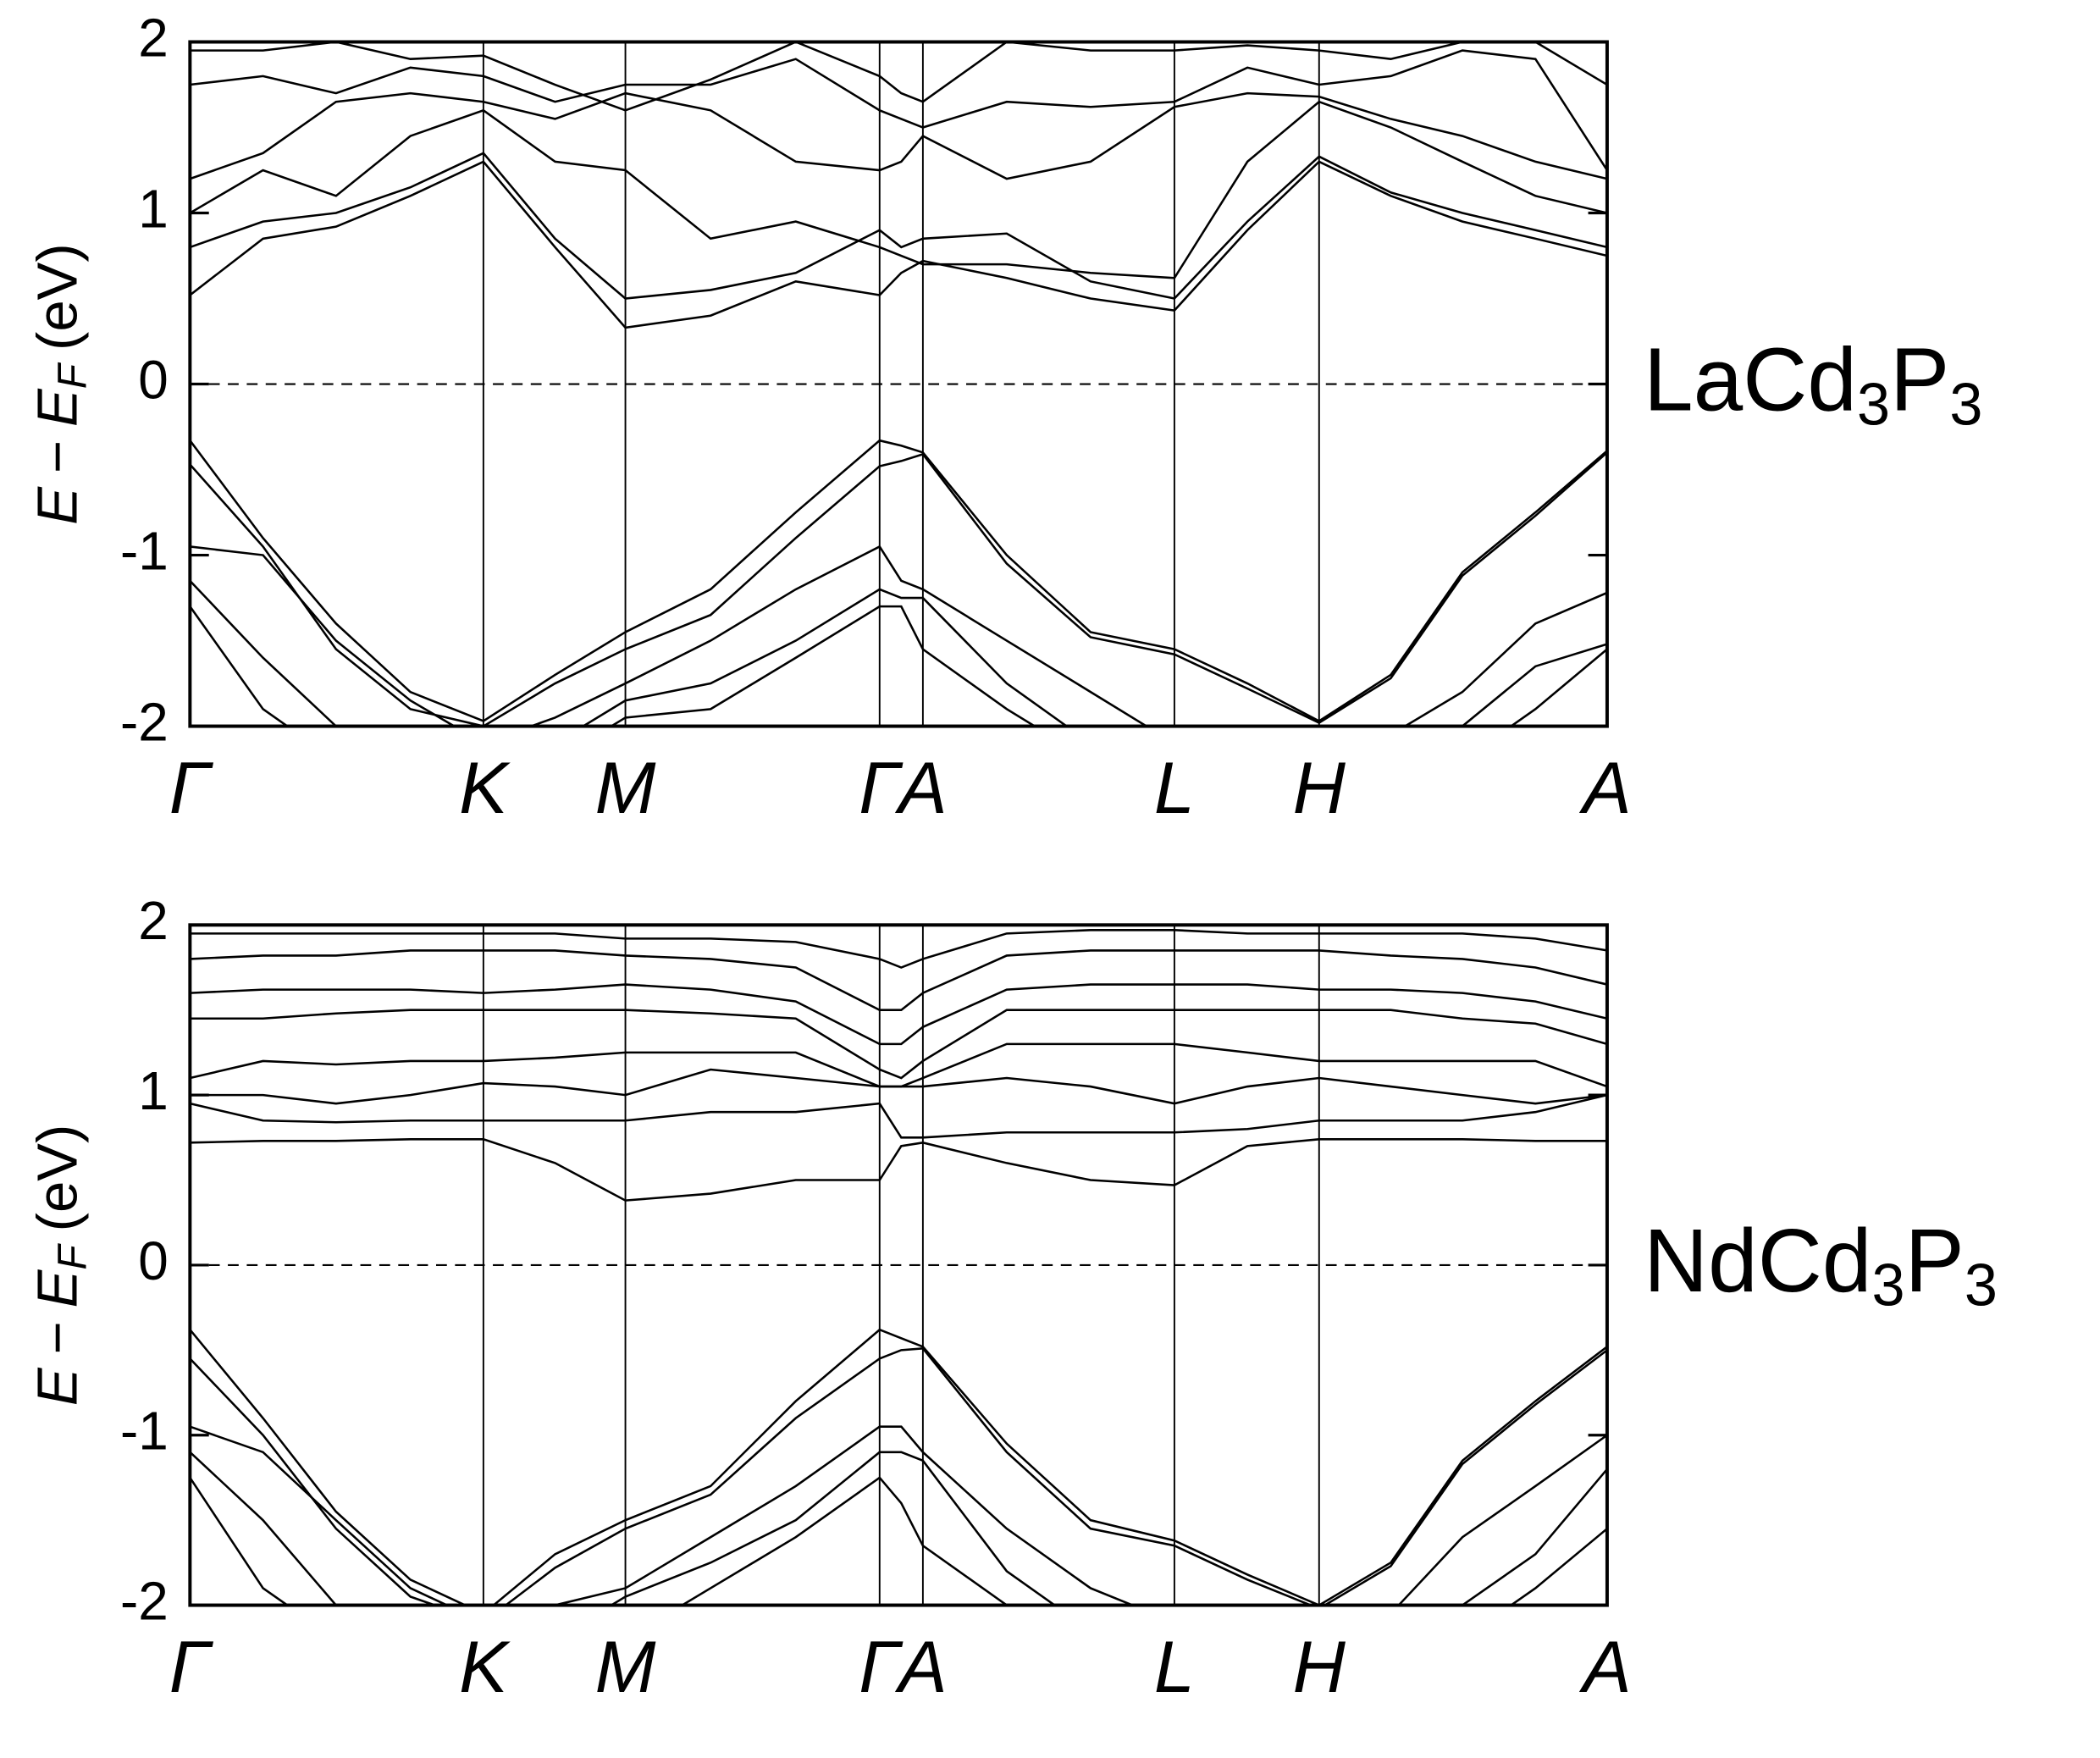 The height and width of the screenshot is (1758, 2100). I want to click on chart-title: NdCd3P3, so click(1821, 1265).